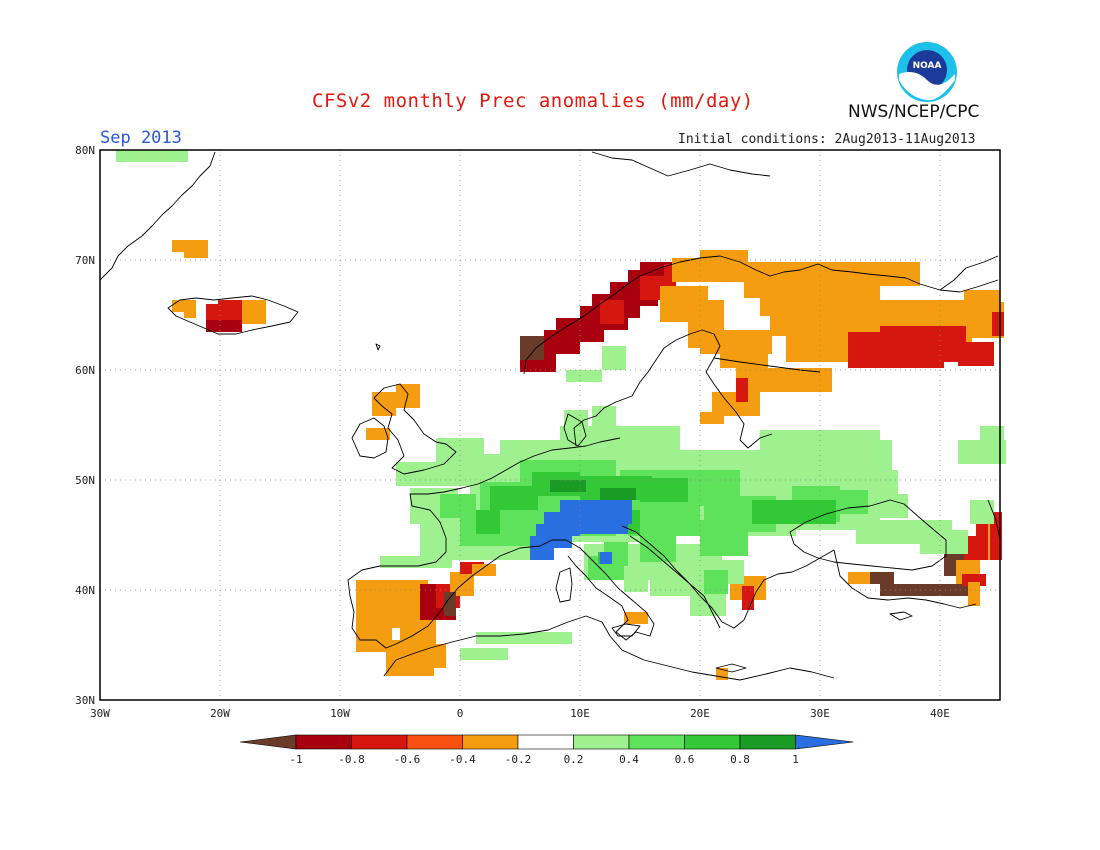 The image size is (1100, 850). I want to click on coastline-west-europe, so click(484, 543).